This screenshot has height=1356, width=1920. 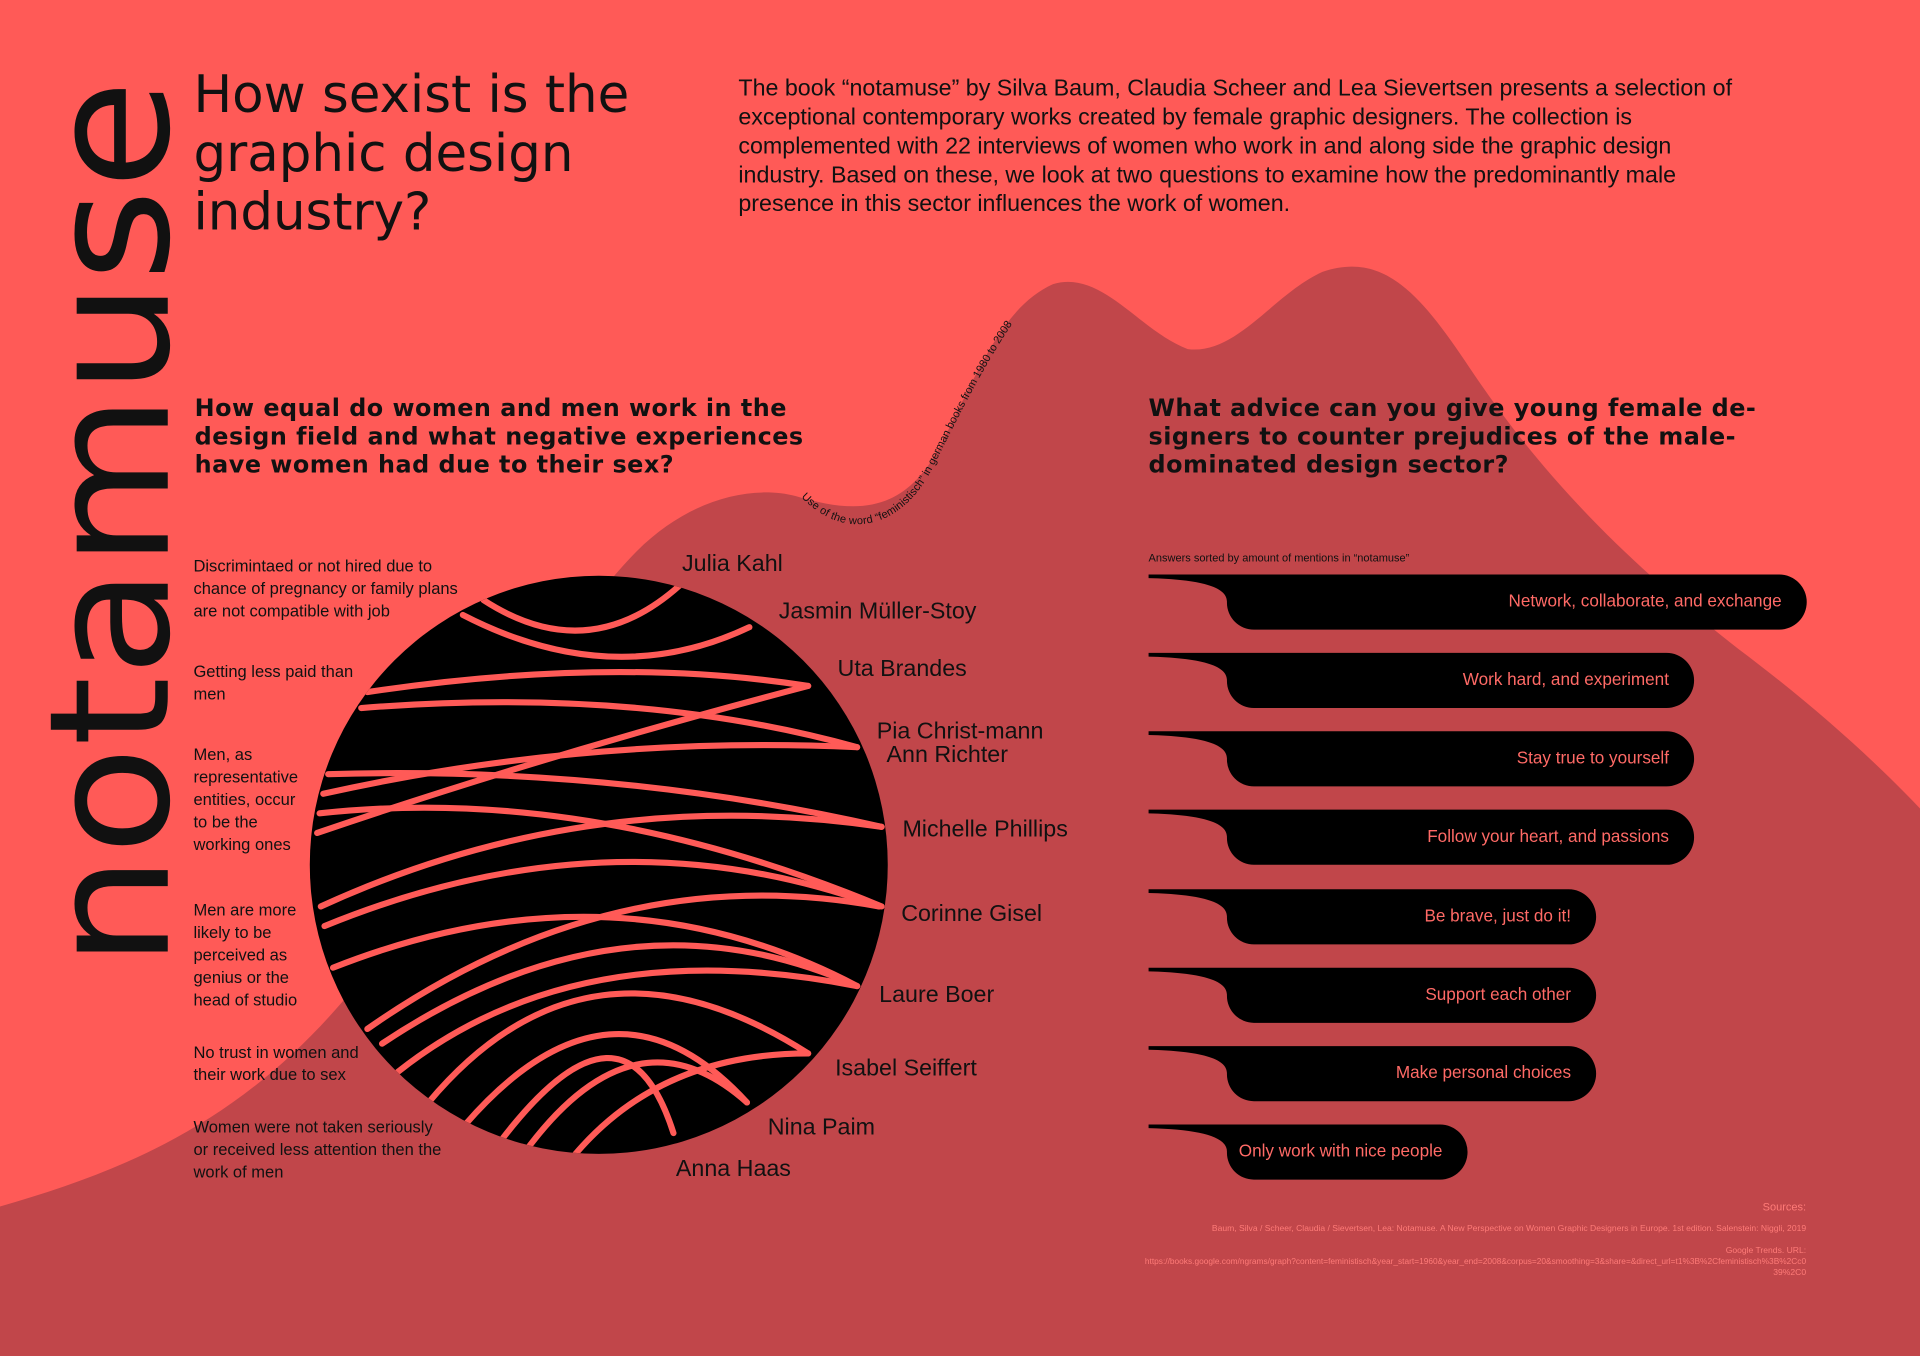 I want to click on experience-line: likely to be, so click(x=232, y=932).